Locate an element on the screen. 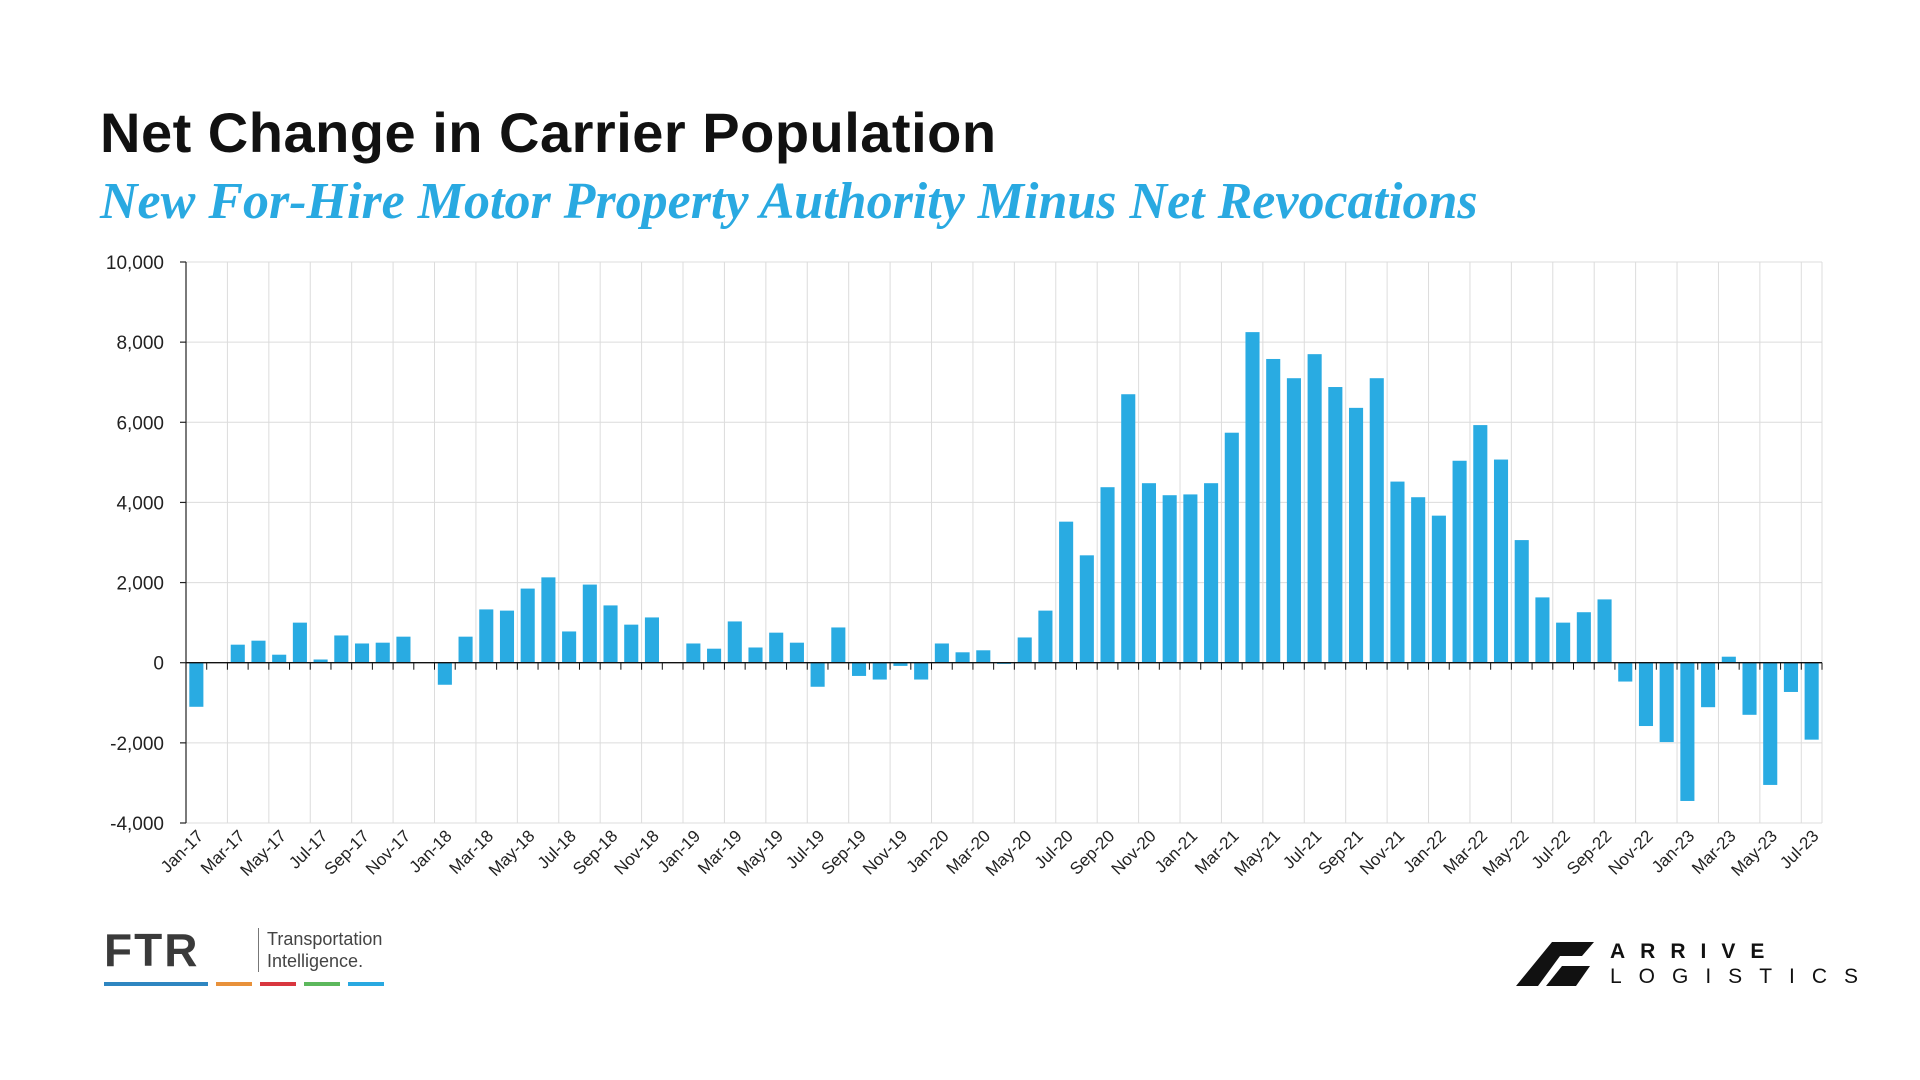 The height and width of the screenshot is (1080, 1920). x-tick-label: Nov-21 is located at coordinates (1382, 852).